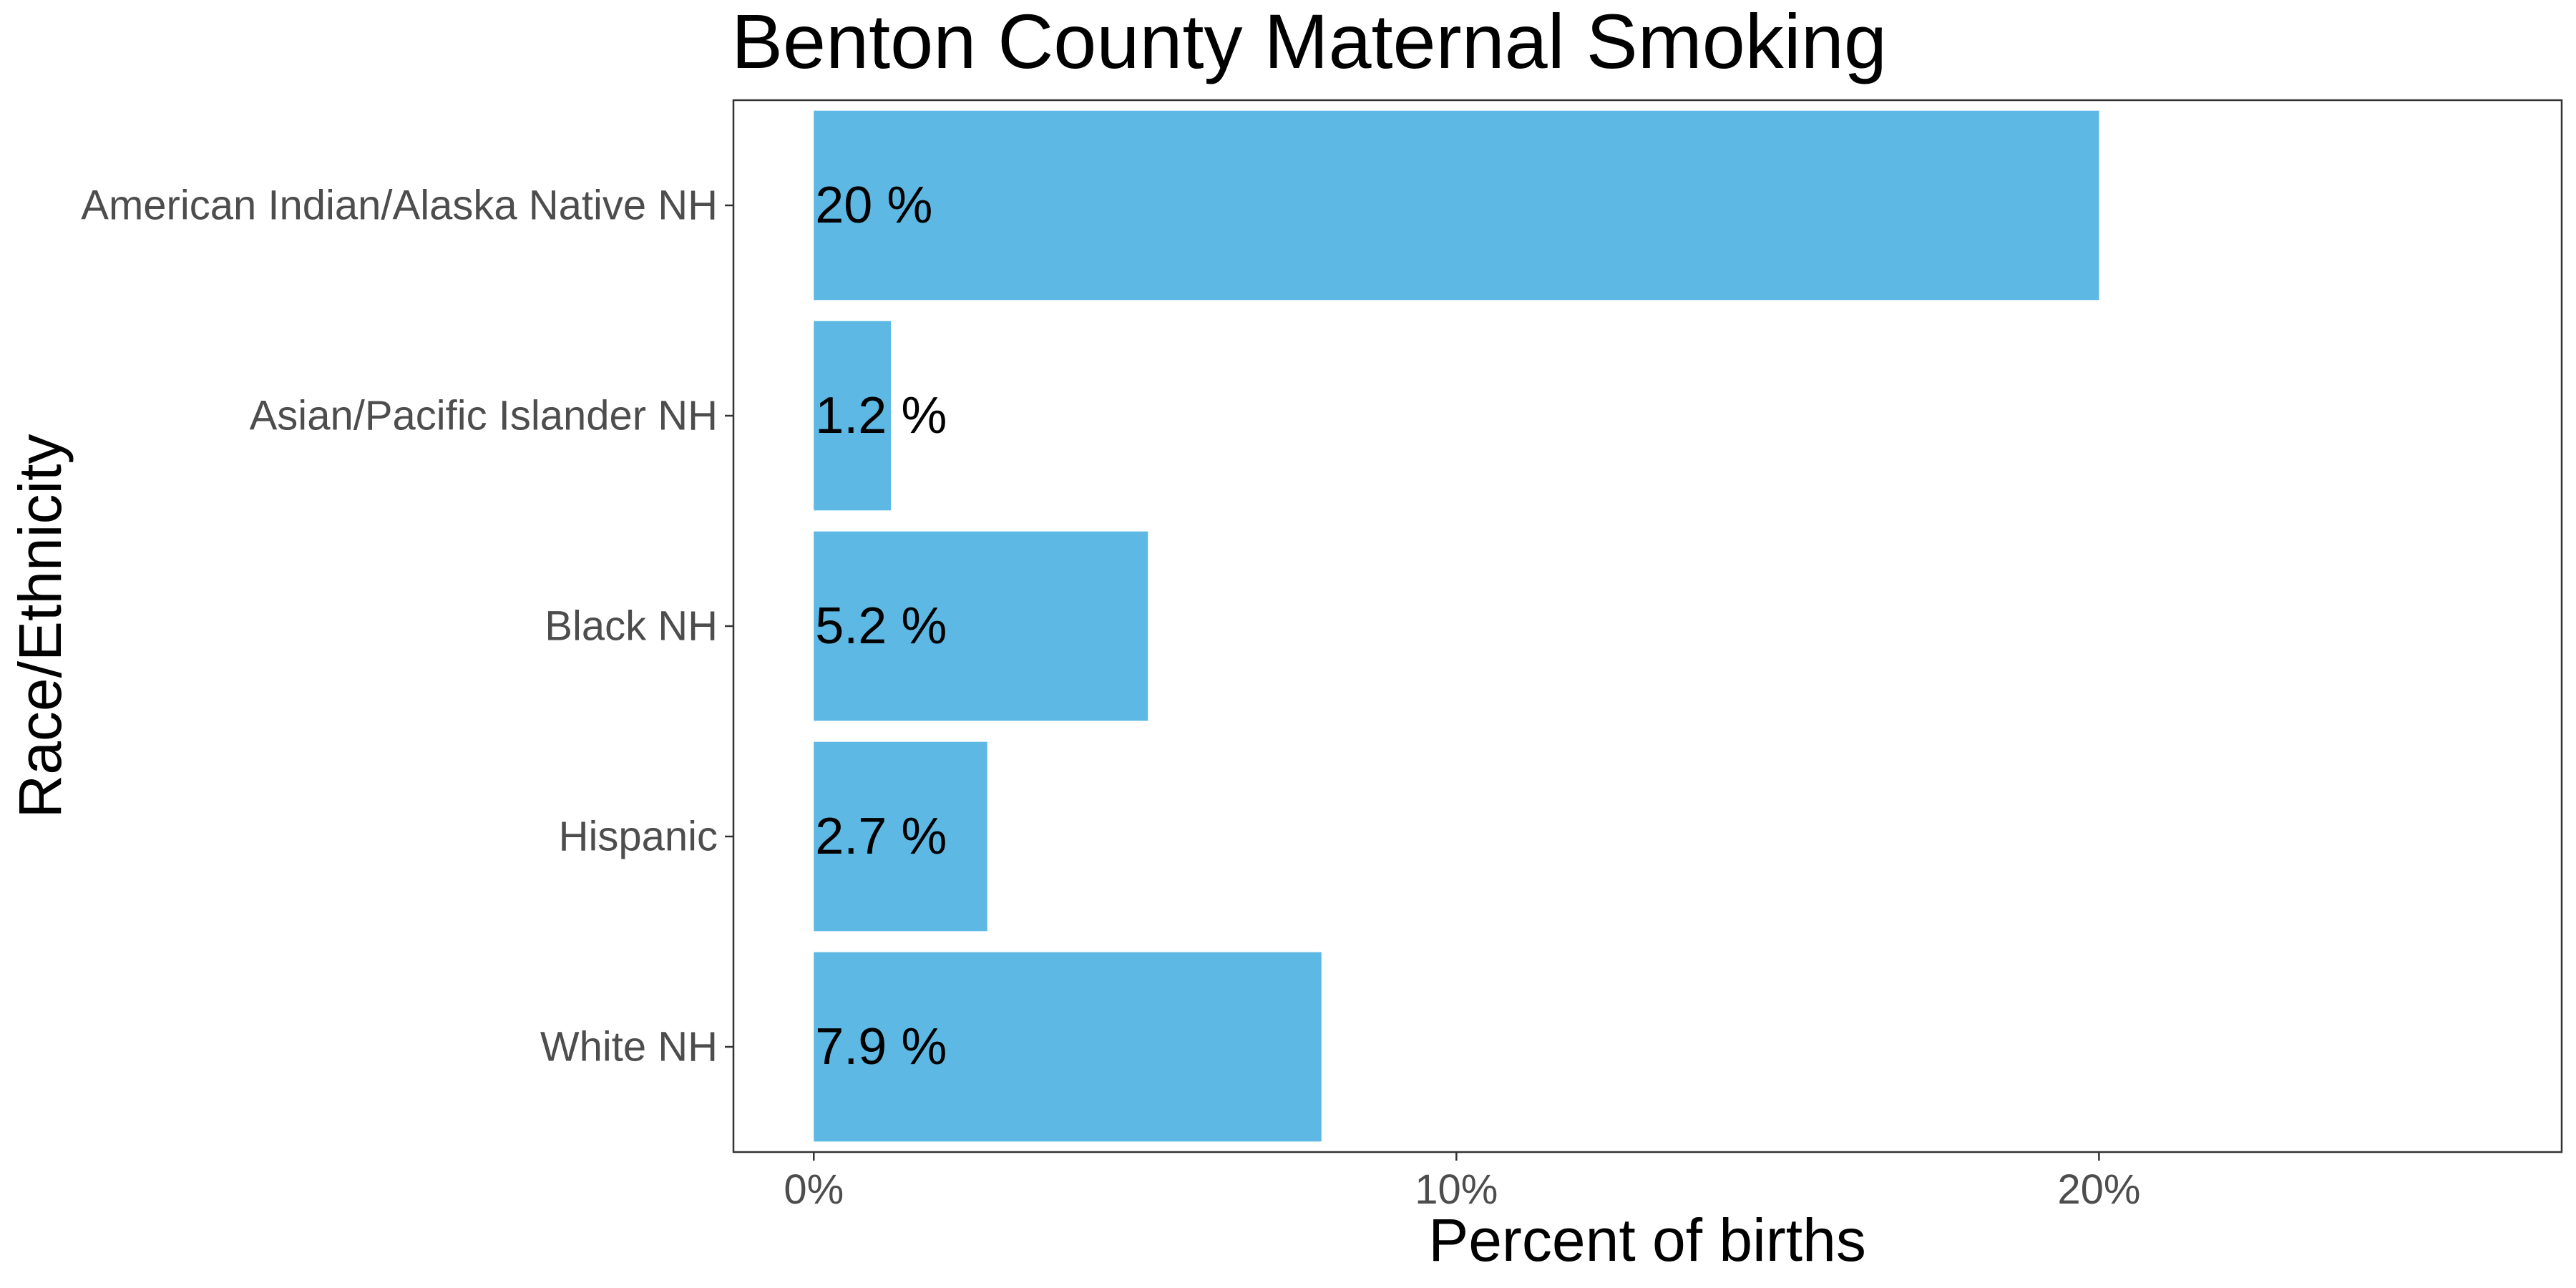 This screenshot has width=2576, height=1288. I want to click on x-axis: 0% 10% 20%, so click(1462, 1182).